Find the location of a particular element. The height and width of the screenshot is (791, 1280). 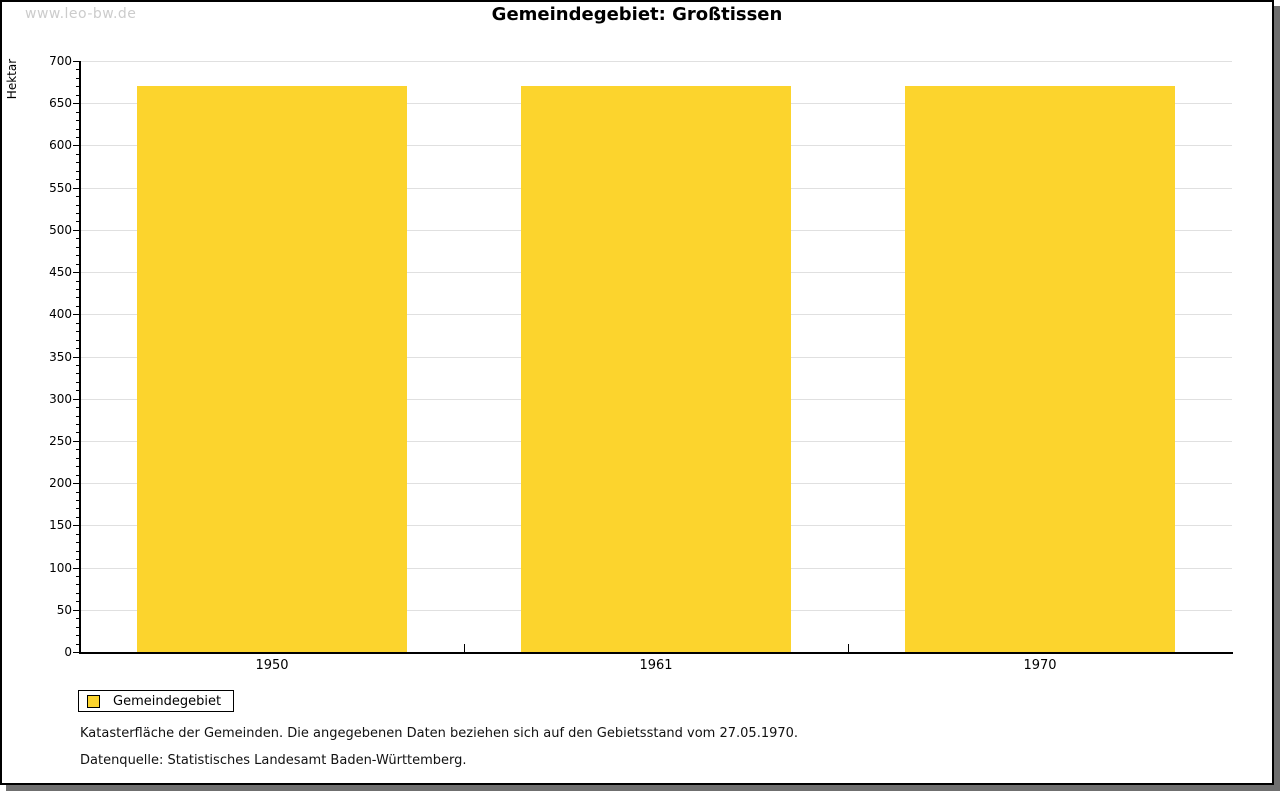

y-tick-label-500: 500 is located at coordinates (60, 230).